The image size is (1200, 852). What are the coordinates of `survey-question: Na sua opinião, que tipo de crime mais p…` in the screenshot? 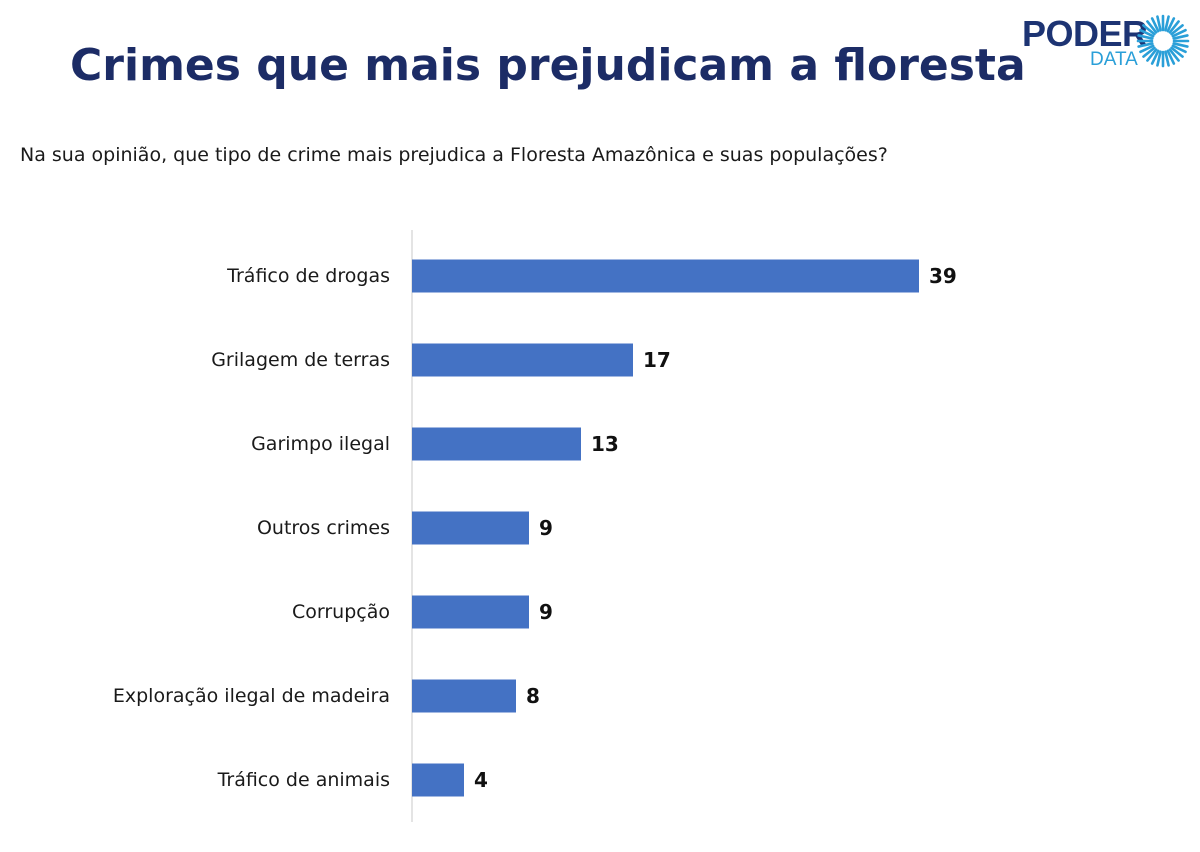 It's located at (454, 155).